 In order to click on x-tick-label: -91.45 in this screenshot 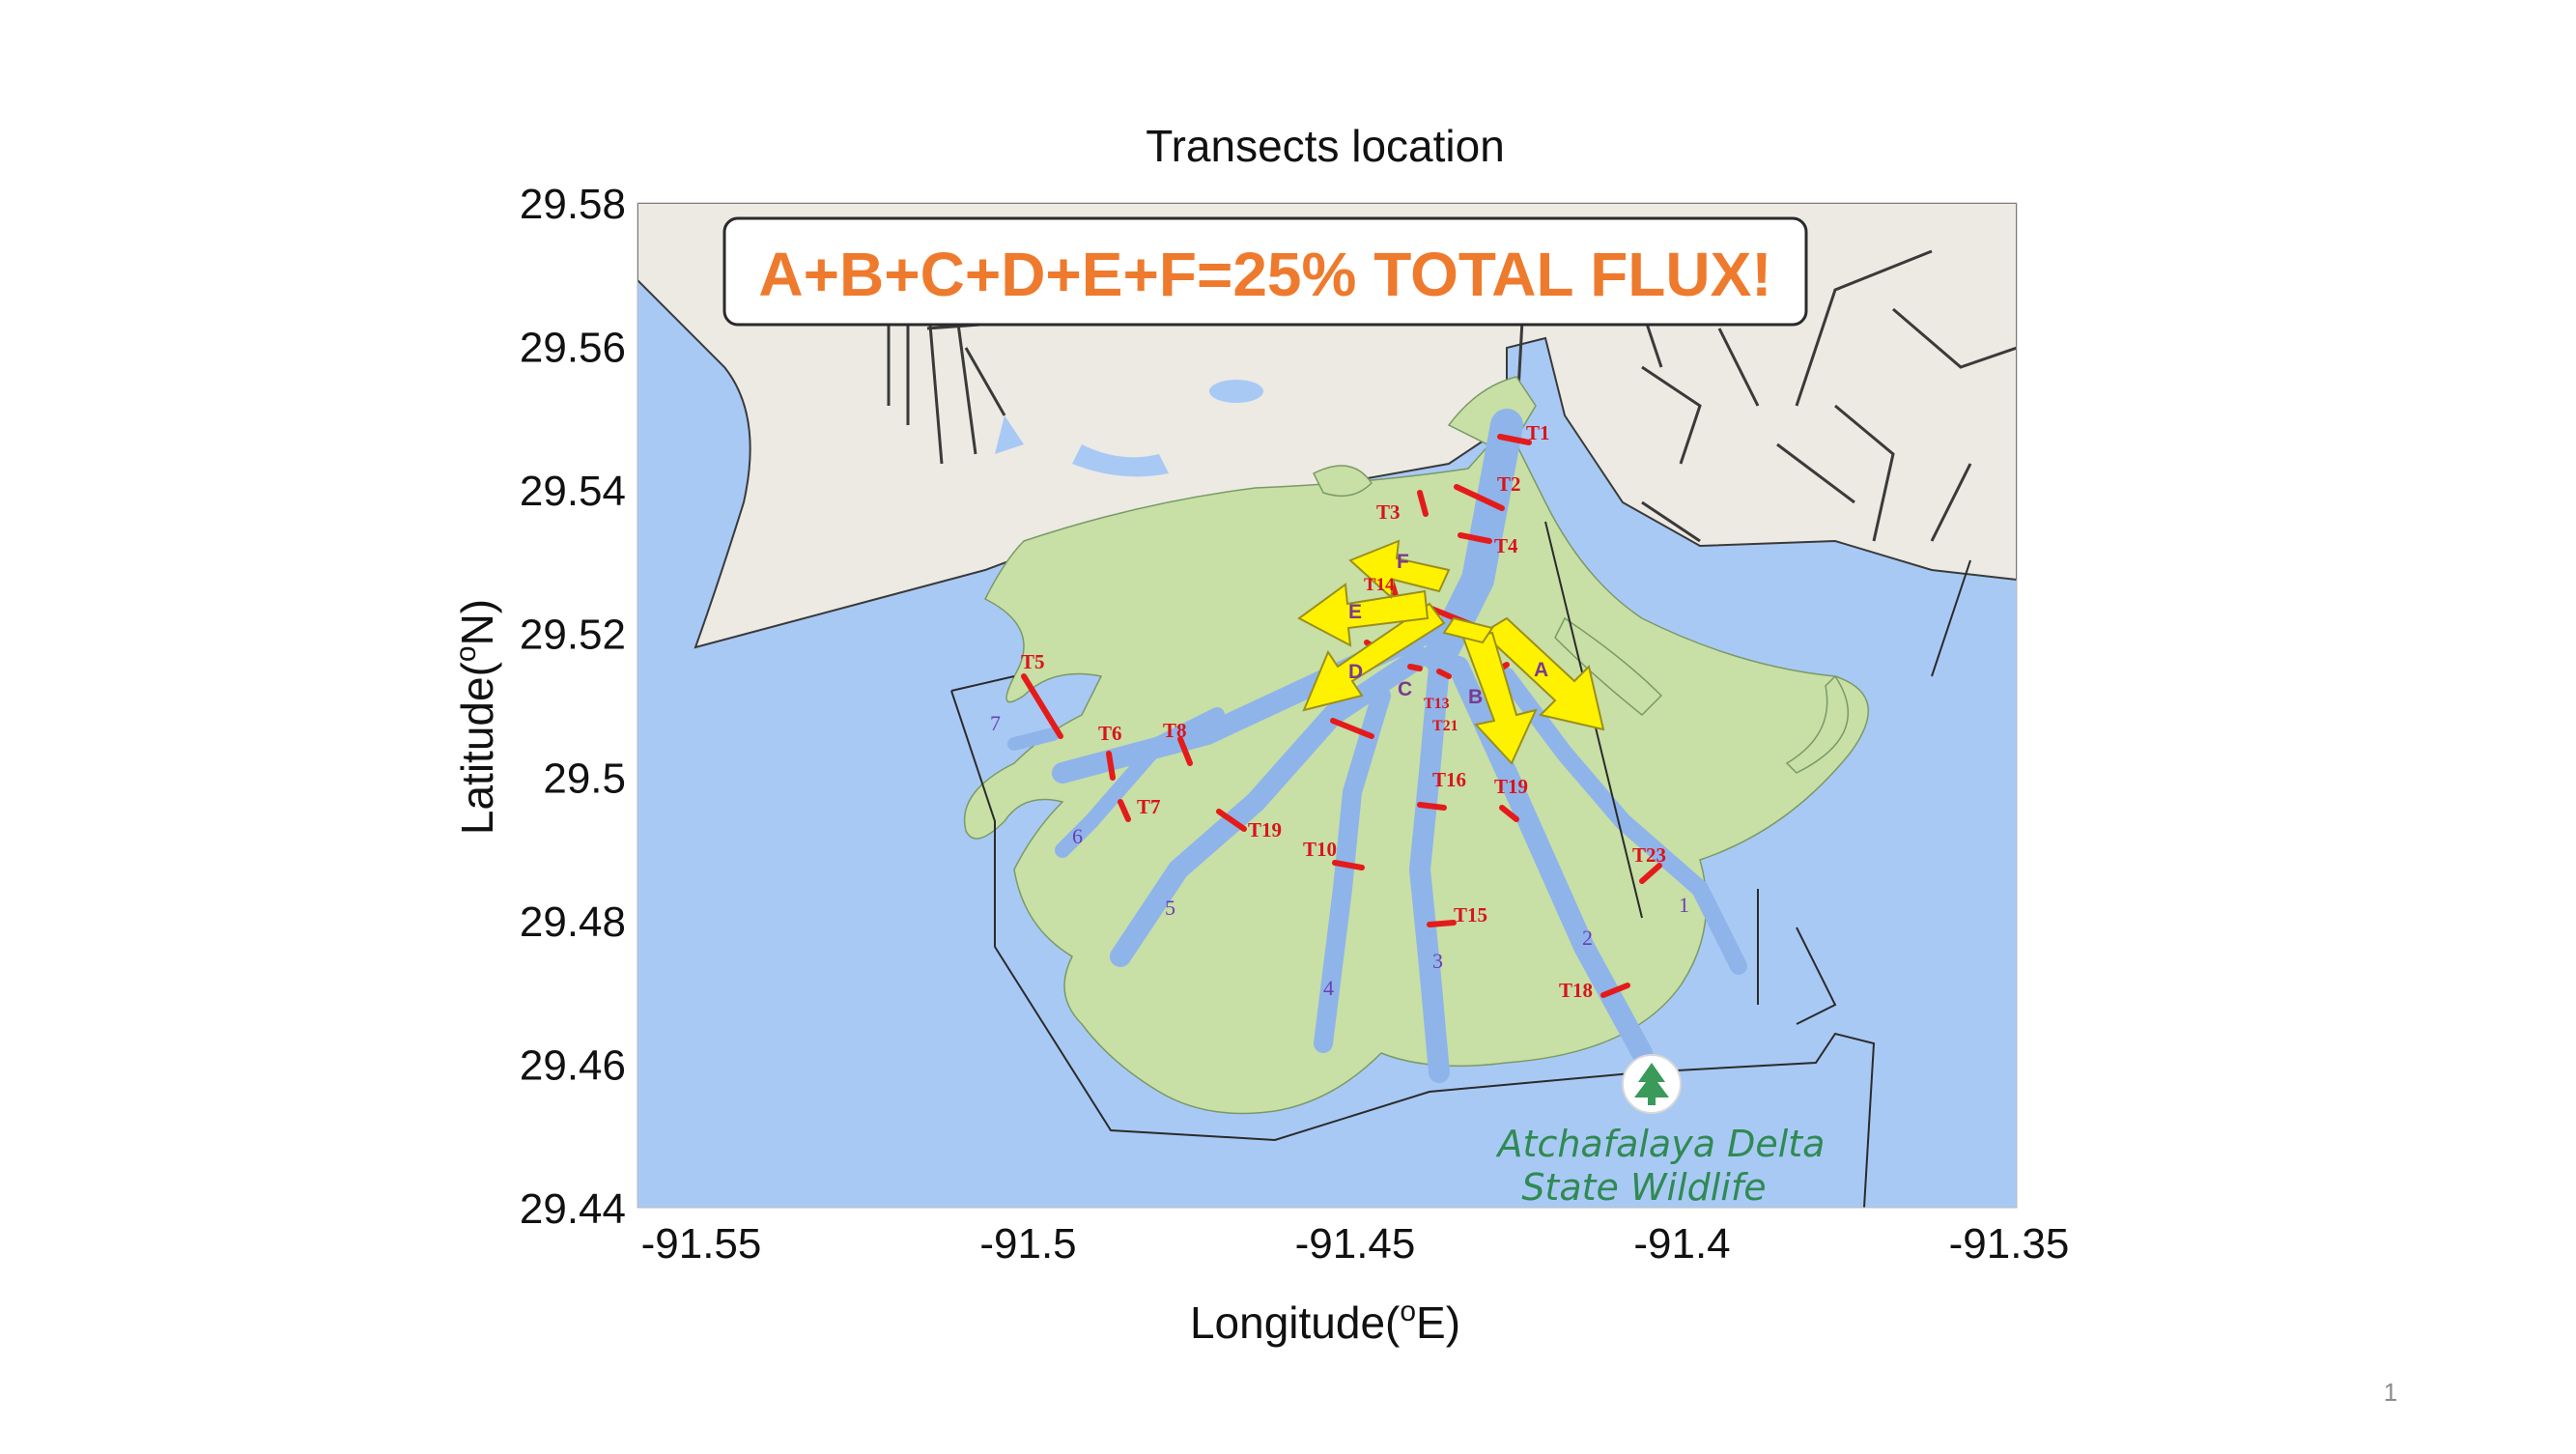, I will do `click(1355, 1244)`.